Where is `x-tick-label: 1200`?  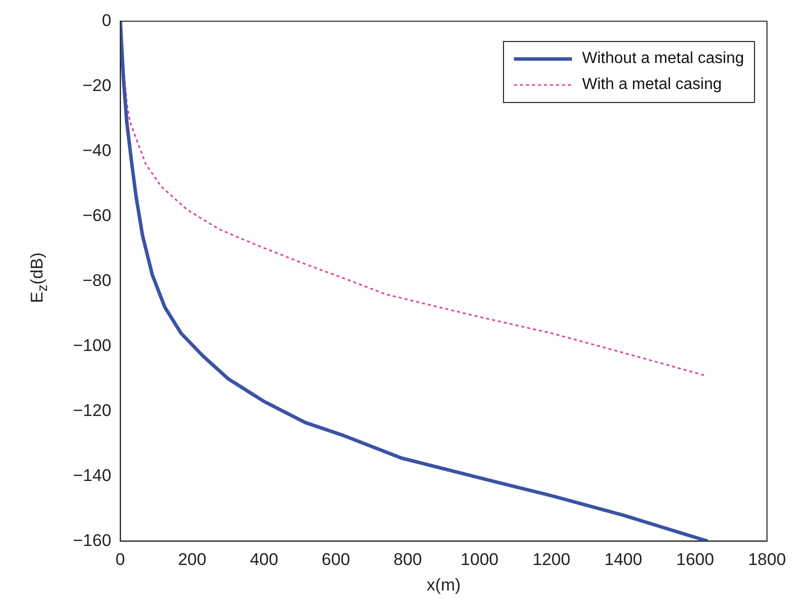
x-tick-label: 1200 is located at coordinates (551, 560).